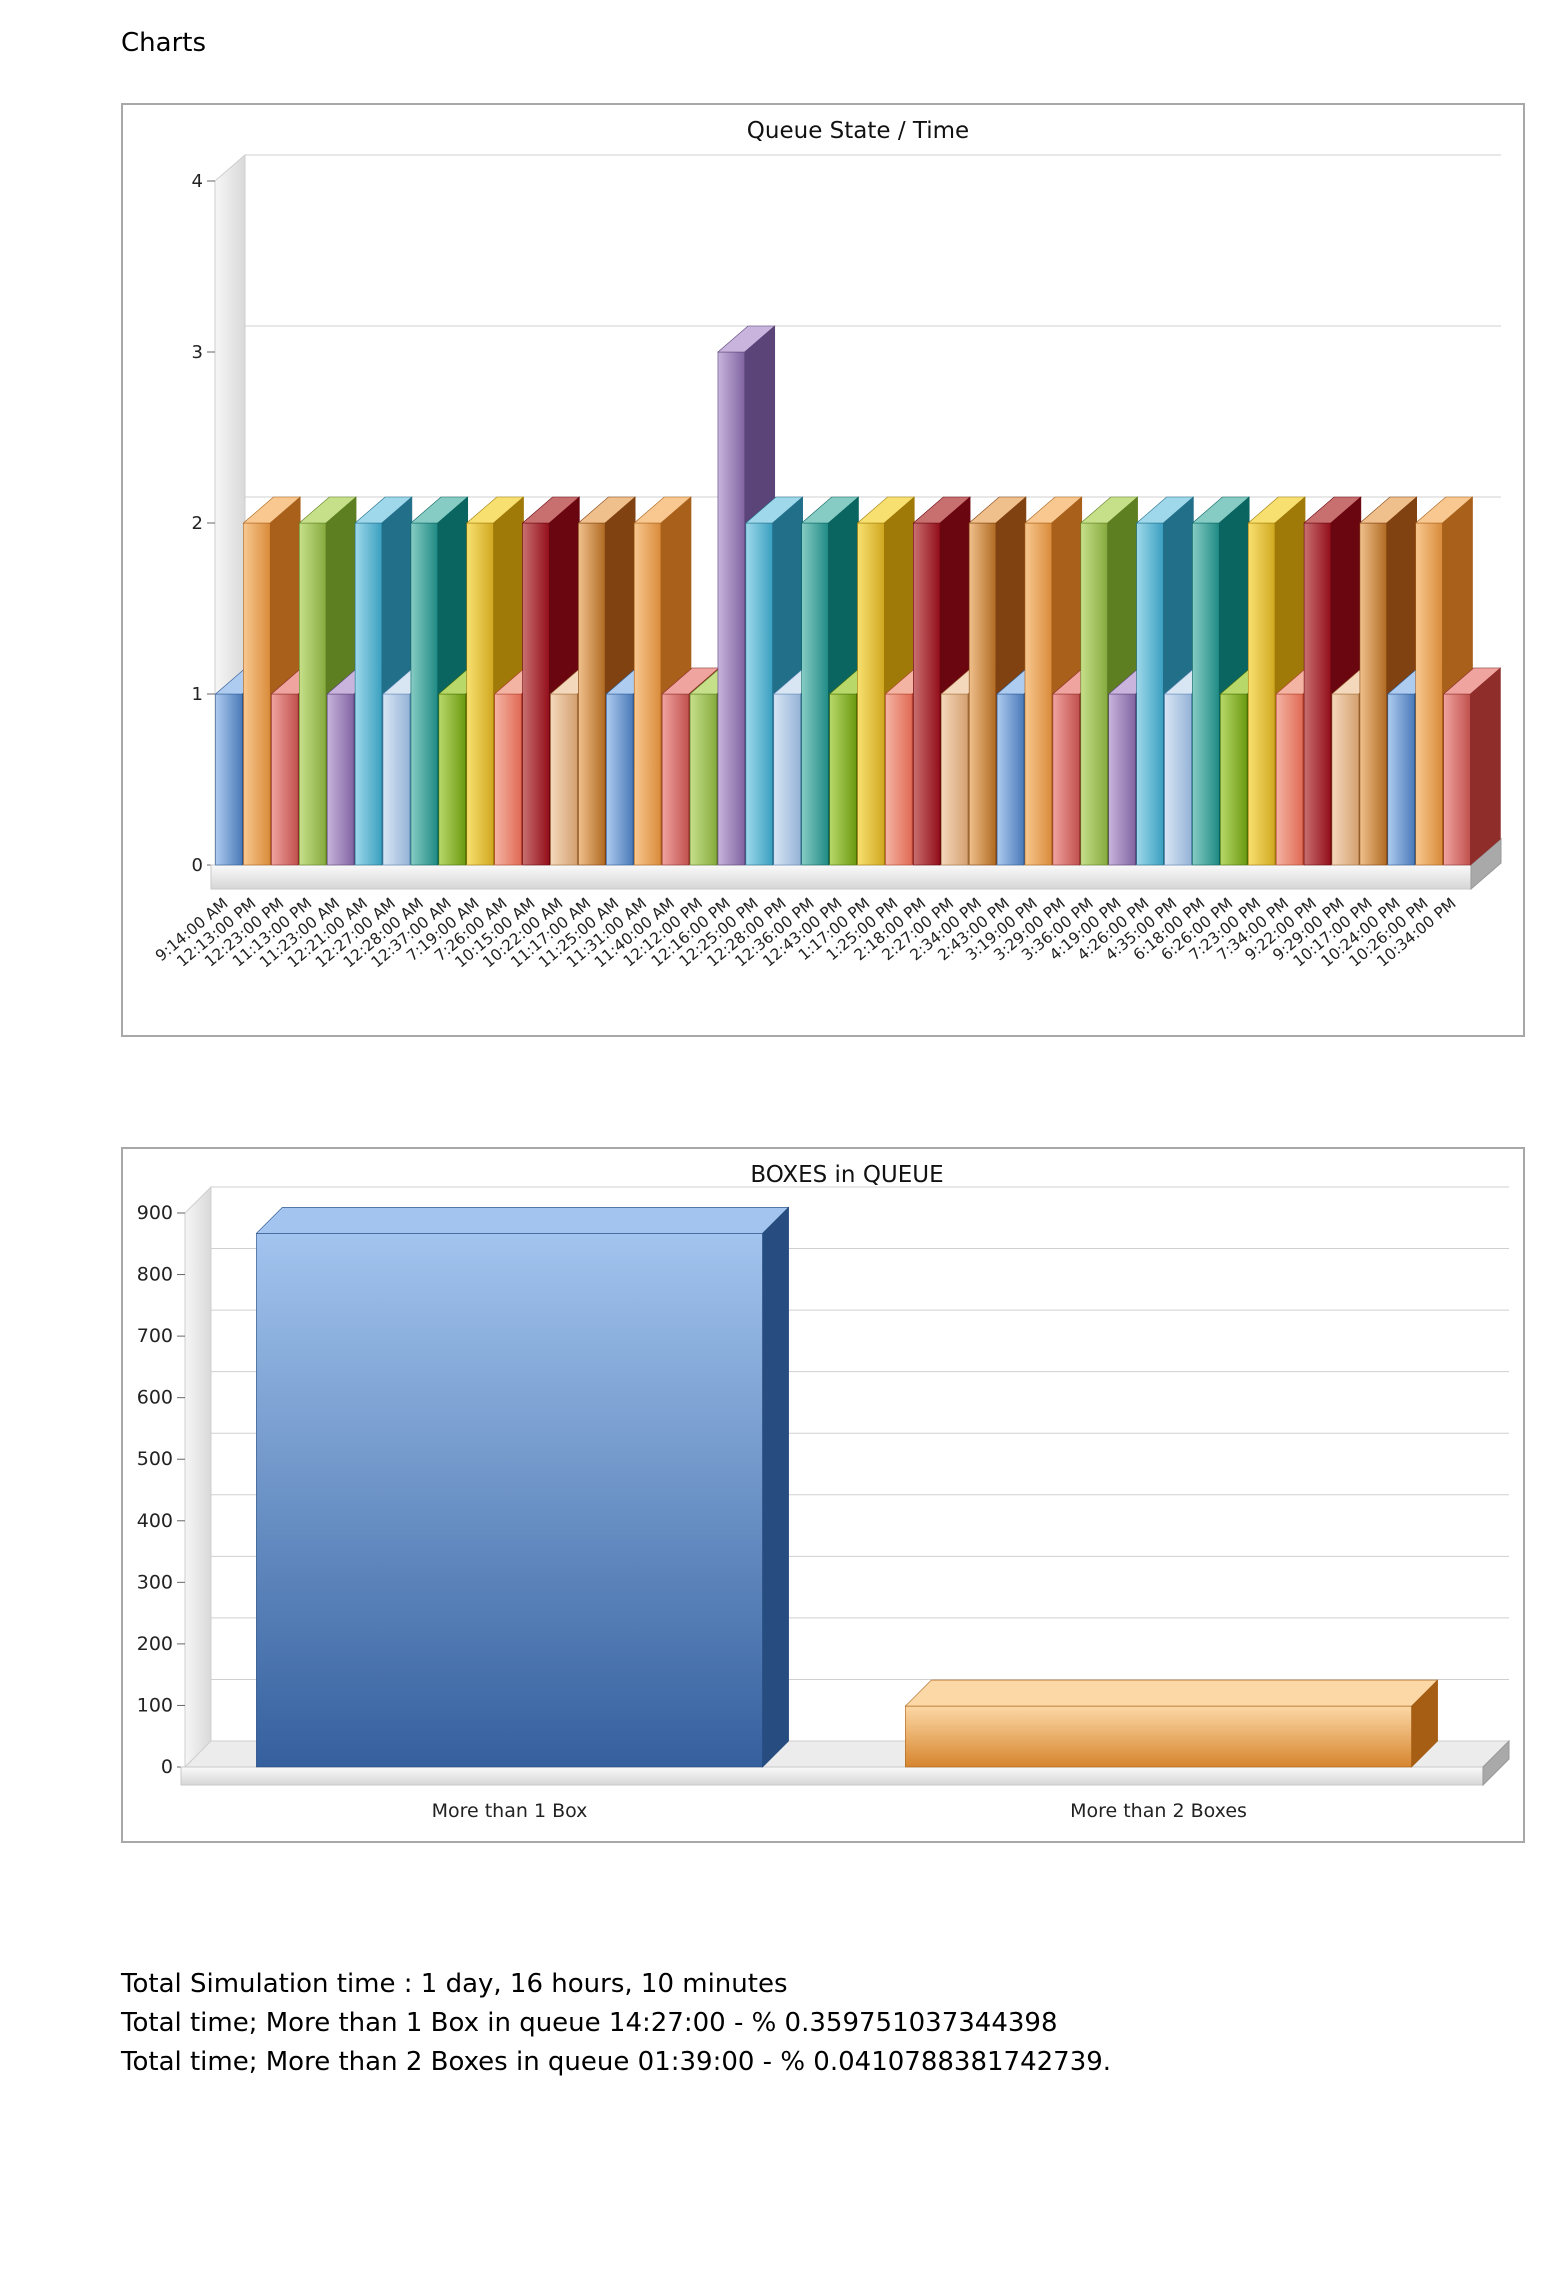 Image resolution: width=1557 pixels, height=2272 pixels. I want to click on c2-ytick-label: 600, so click(155, 1398).